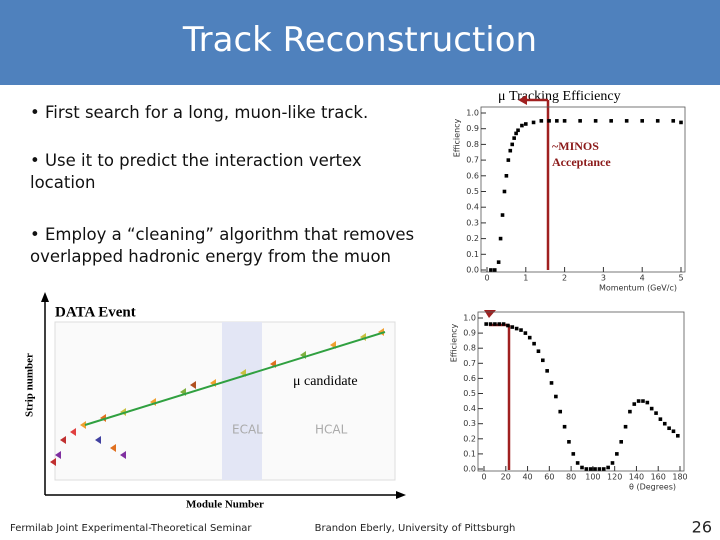 The height and width of the screenshot is (540, 720). Describe the element at coordinates (472, 144) in the screenshot. I see `y-tick-label: 0.8` at that location.